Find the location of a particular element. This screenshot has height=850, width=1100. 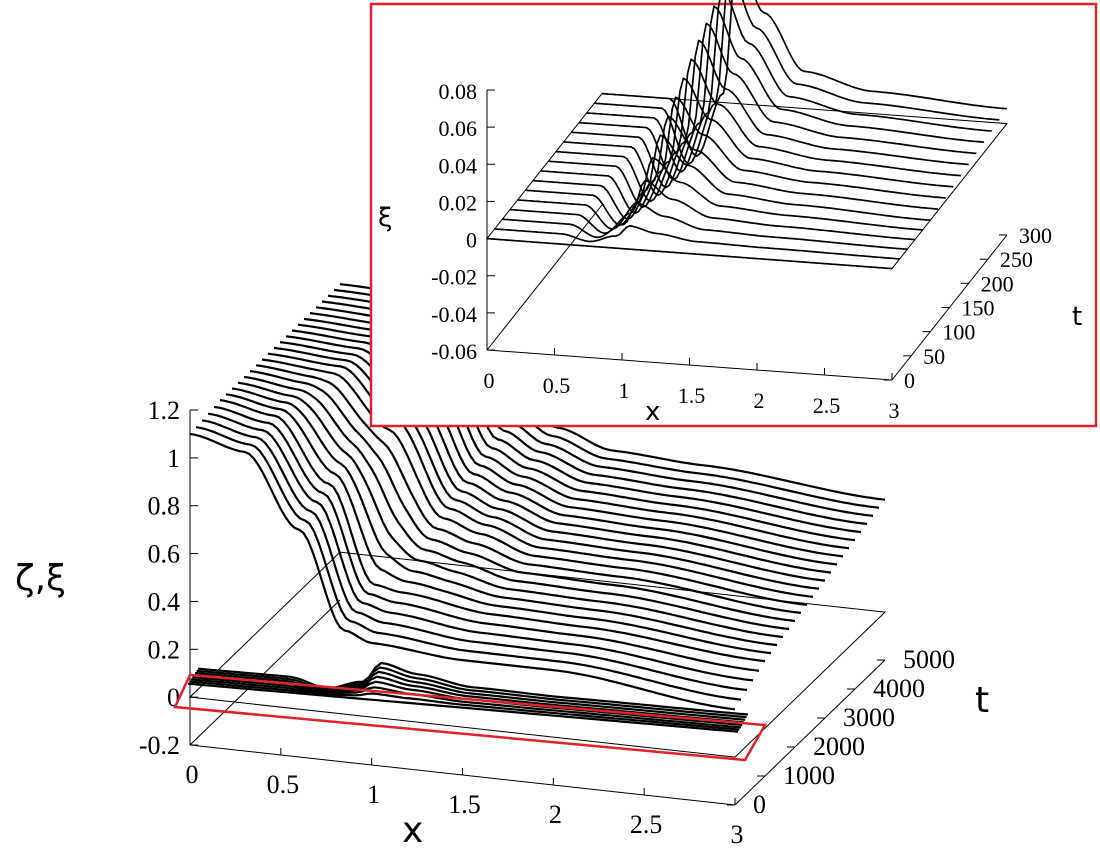

highlight-box-main is located at coordinates (470, 717).